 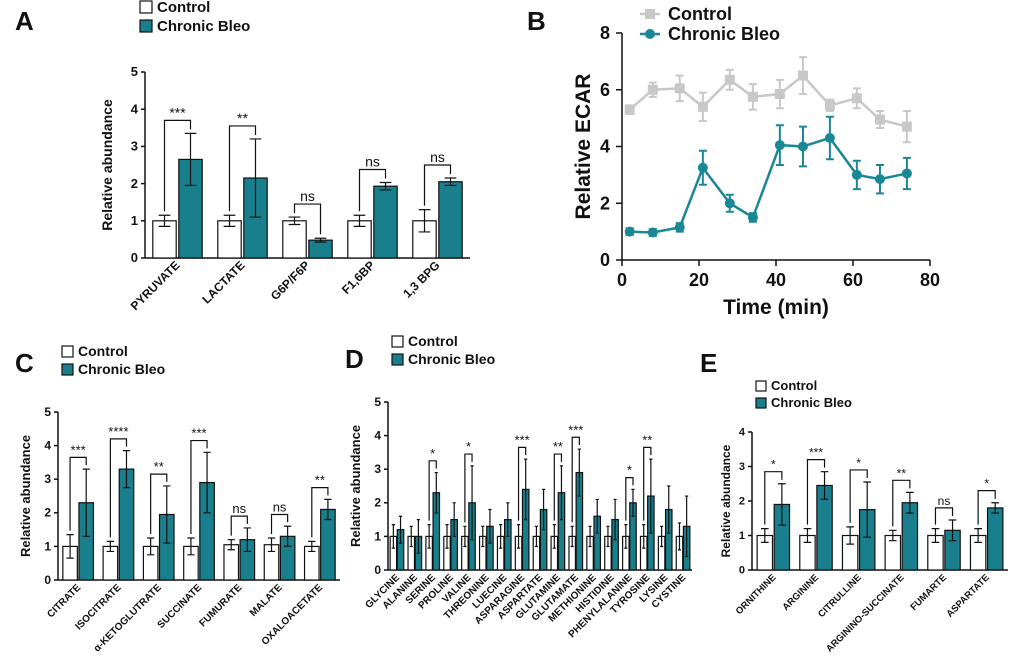 I want to click on x-tick-label: ARGININE, so click(x=800, y=592).